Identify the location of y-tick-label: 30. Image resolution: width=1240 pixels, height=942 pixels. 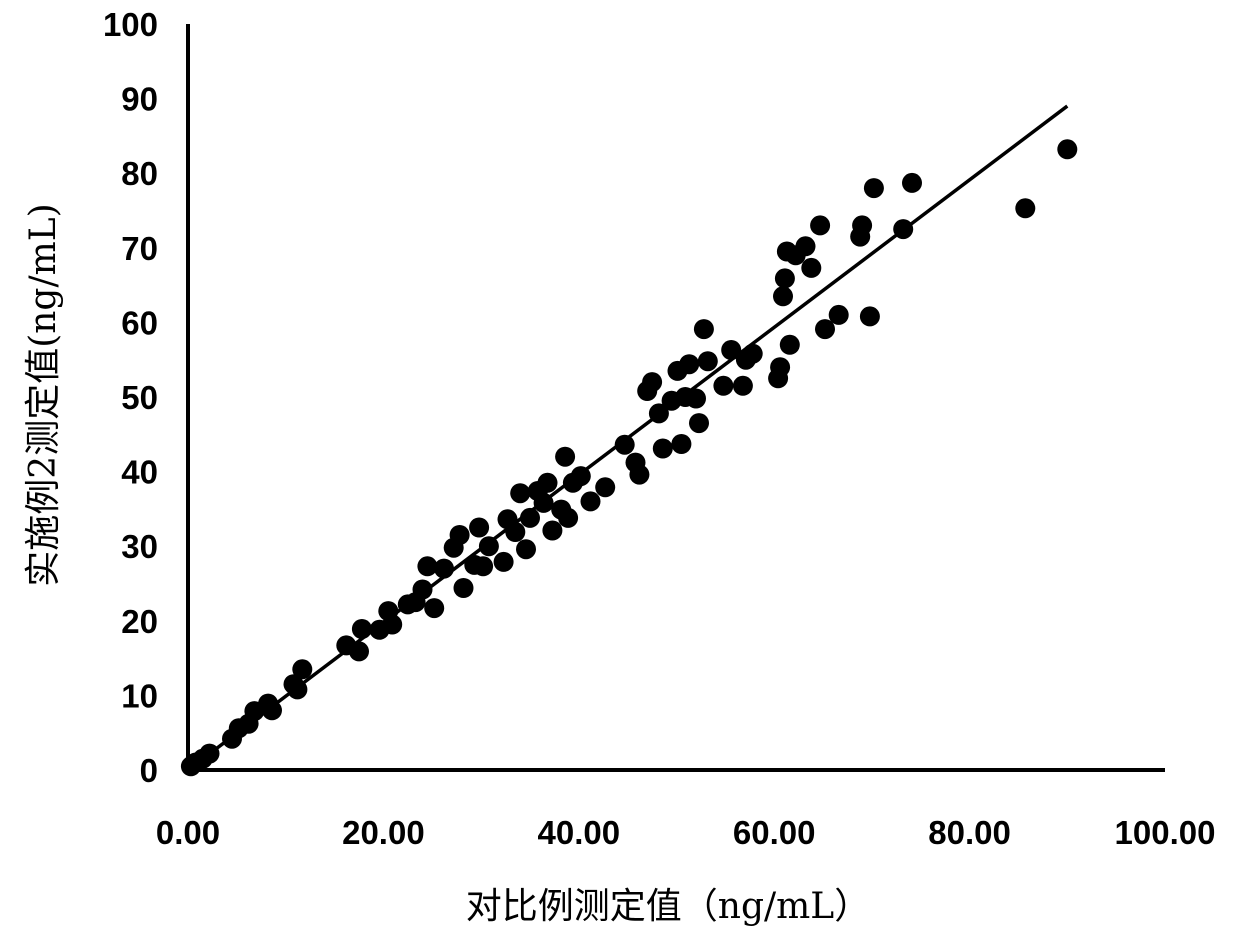
(139, 546).